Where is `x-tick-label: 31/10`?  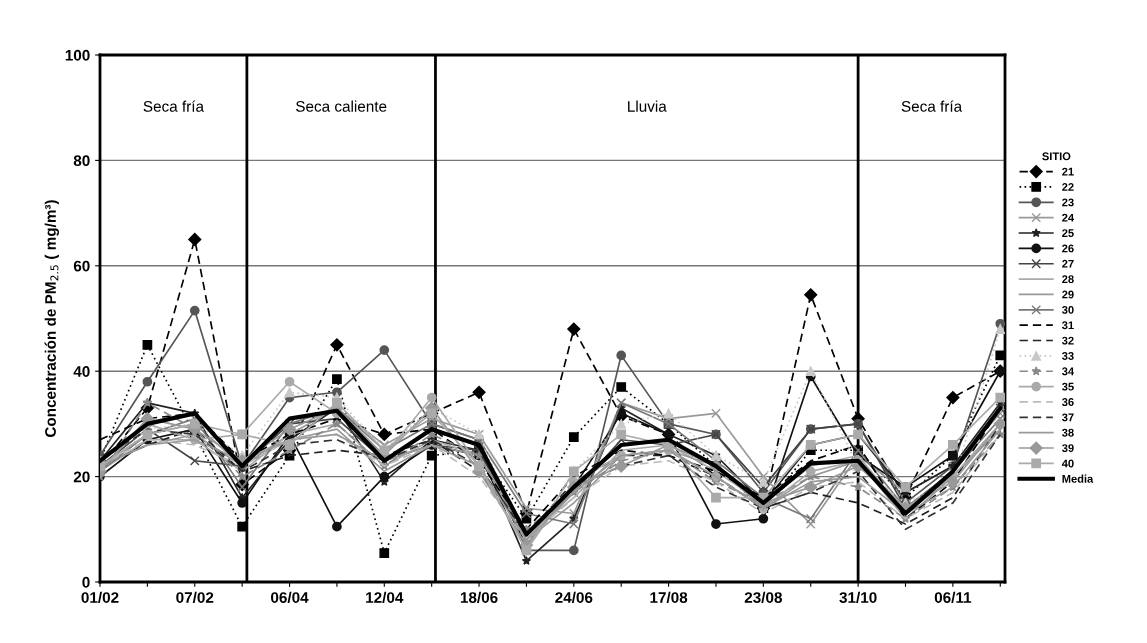 x-tick-label: 31/10 is located at coordinates (858, 597).